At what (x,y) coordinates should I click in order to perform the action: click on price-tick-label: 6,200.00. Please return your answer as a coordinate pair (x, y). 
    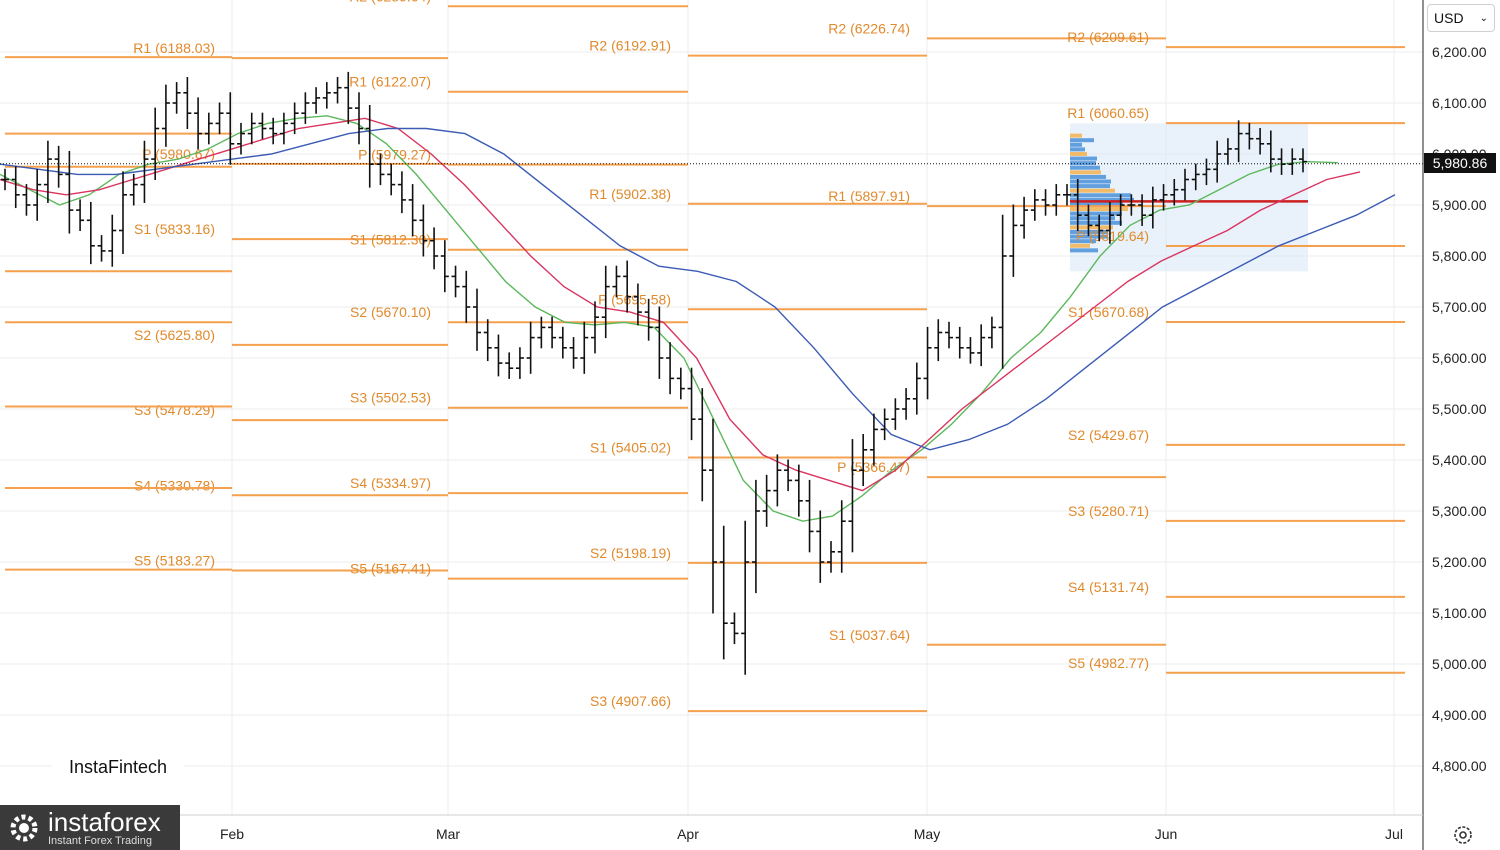
    Looking at the image, I should click on (1459, 52).